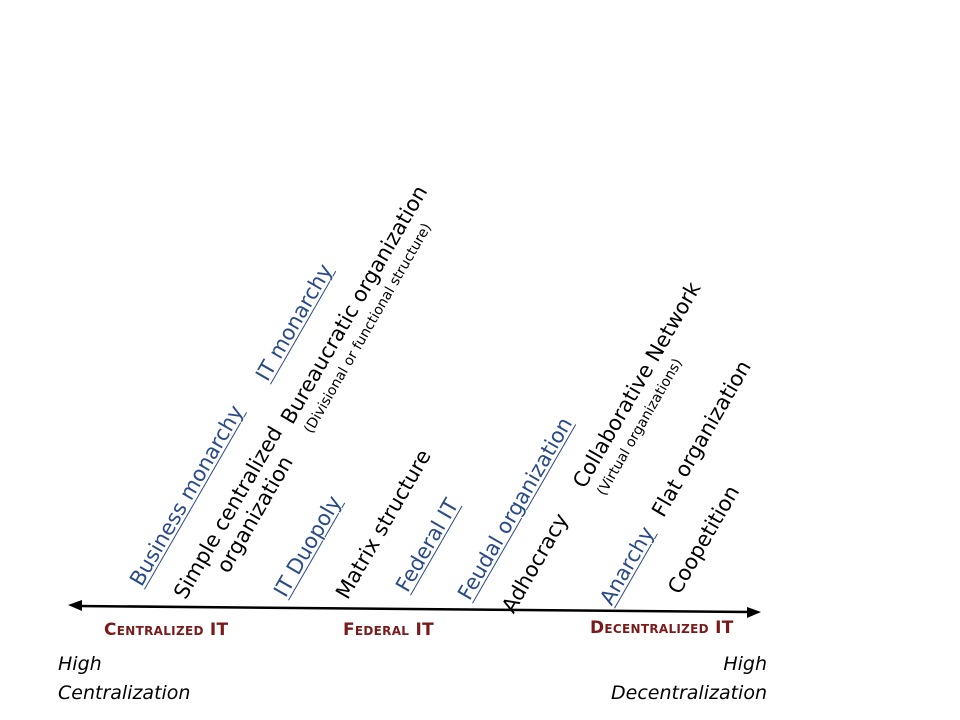 This screenshot has width=960, height=720. Describe the element at coordinates (80, 664) in the screenshot. I see `extreme-left-line1: High` at that location.